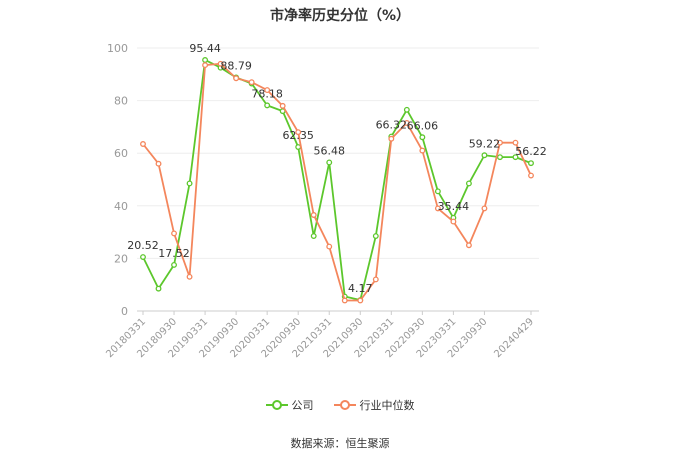 The image size is (680, 460). Describe the element at coordinates (387, 405) in the screenshot. I see `legend-label: 行业中位数` at that location.